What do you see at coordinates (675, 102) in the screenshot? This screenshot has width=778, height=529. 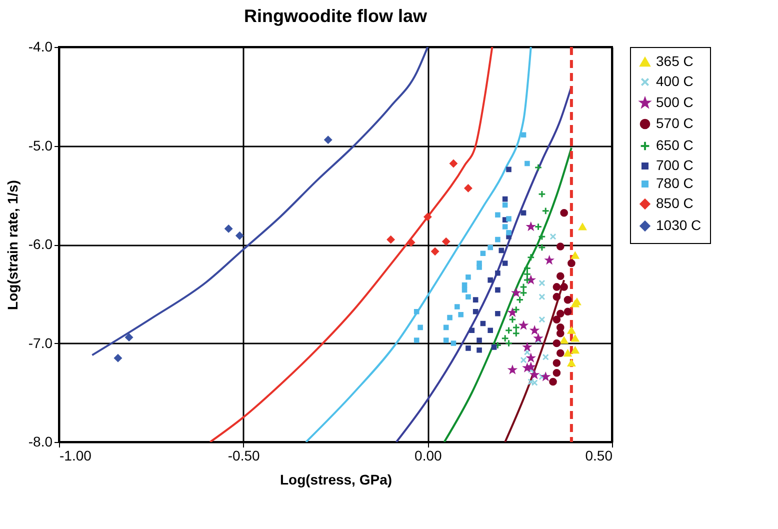 I see `legend-label: 500 C` at bounding box center [675, 102].